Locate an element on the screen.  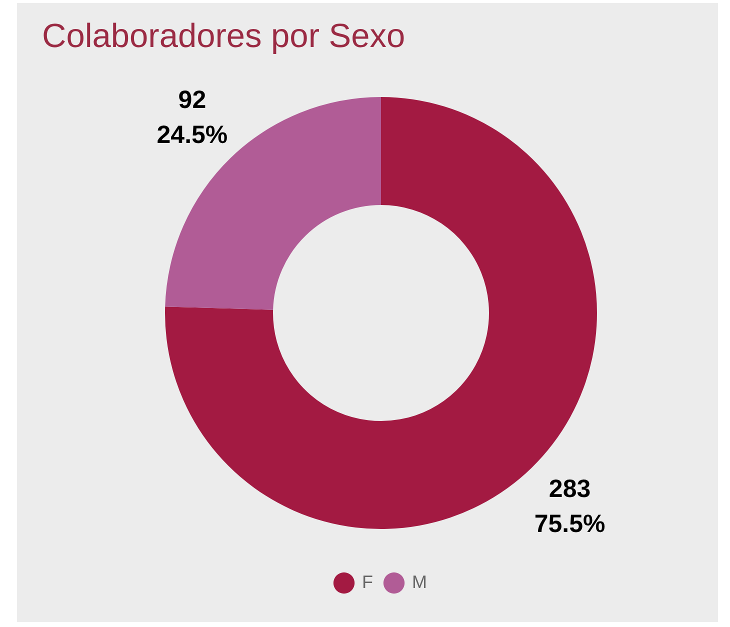
legend-label: F is located at coordinates (368, 582).